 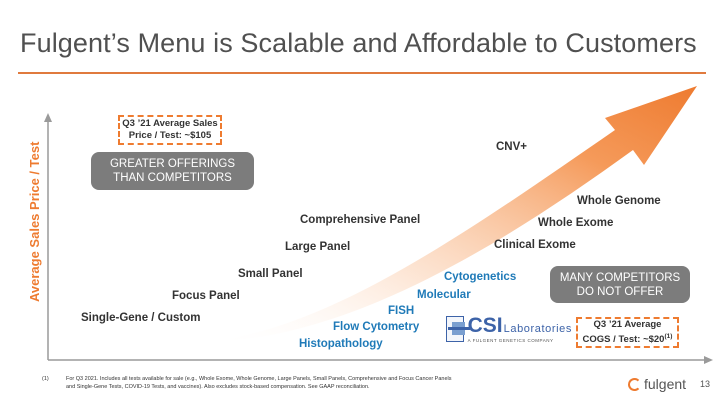 What do you see at coordinates (34, 221) in the screenshot?
I see `y-axis-label: Average Sales Price / Test` at bounding box center [34, 221].